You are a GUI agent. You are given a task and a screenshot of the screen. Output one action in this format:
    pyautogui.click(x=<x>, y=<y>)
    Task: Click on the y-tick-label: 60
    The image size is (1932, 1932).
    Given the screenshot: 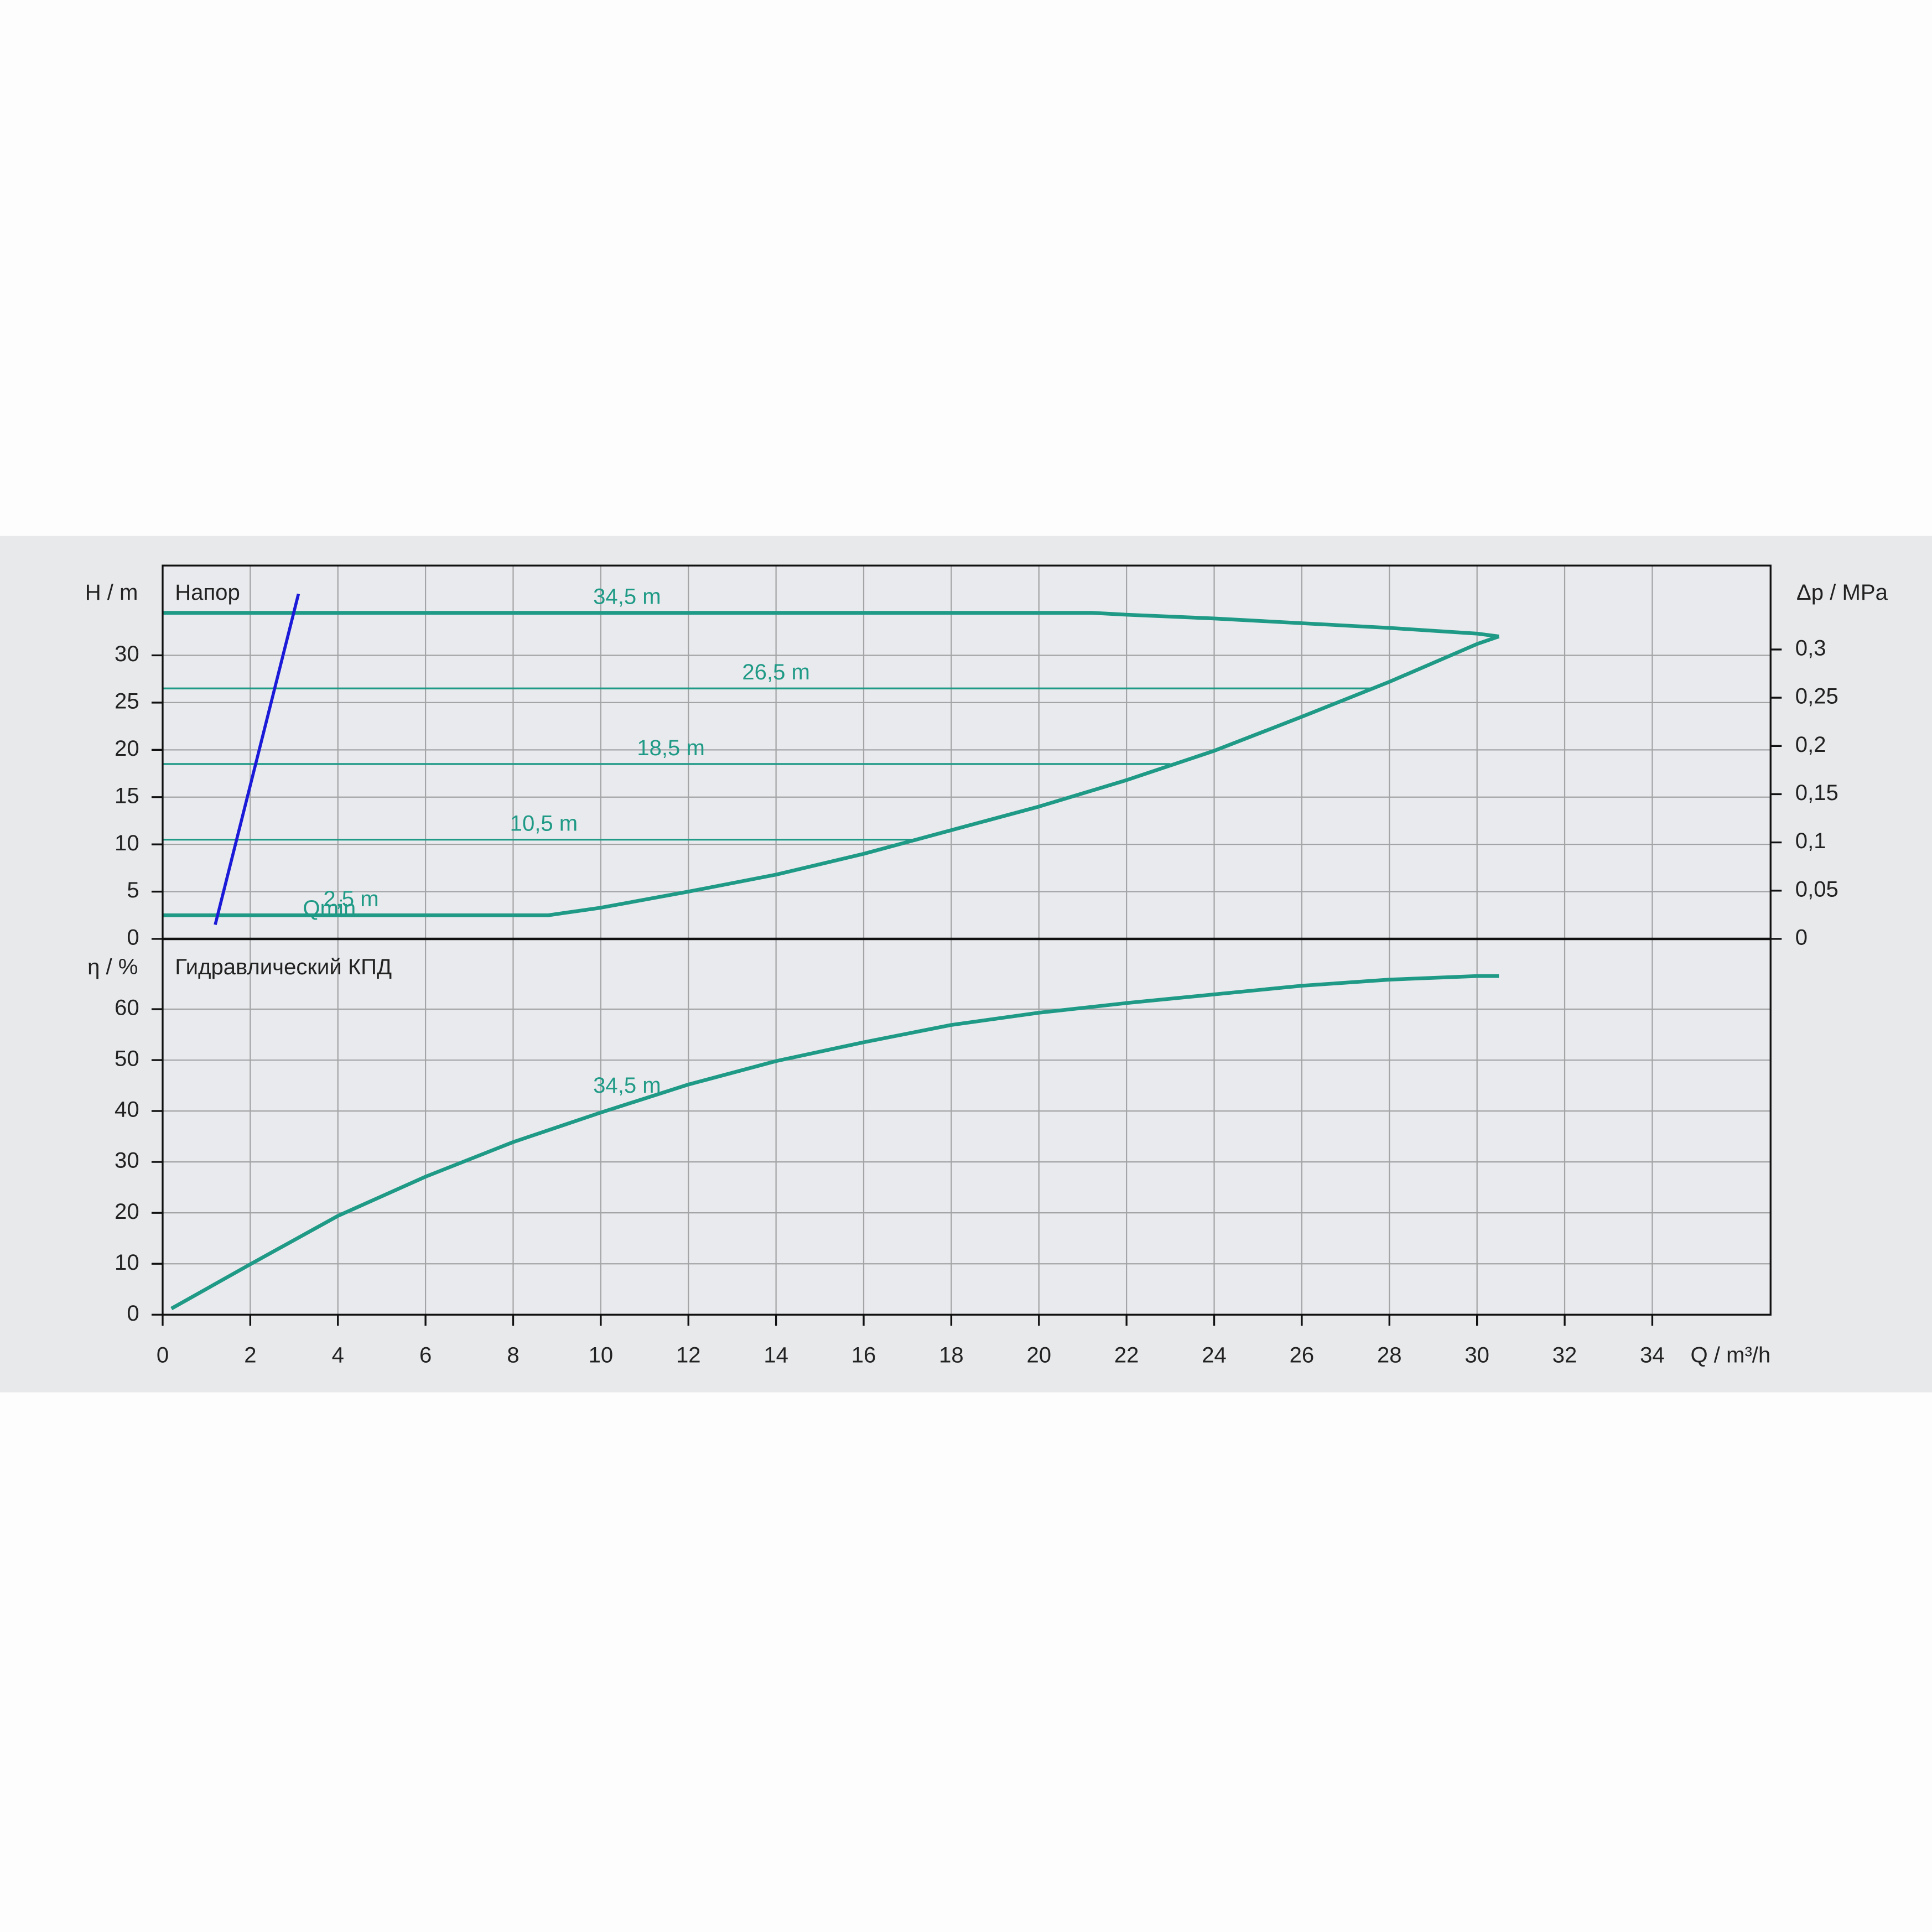 What is the action you would take?
    pyautogui.click(x=127, y=1008)
    